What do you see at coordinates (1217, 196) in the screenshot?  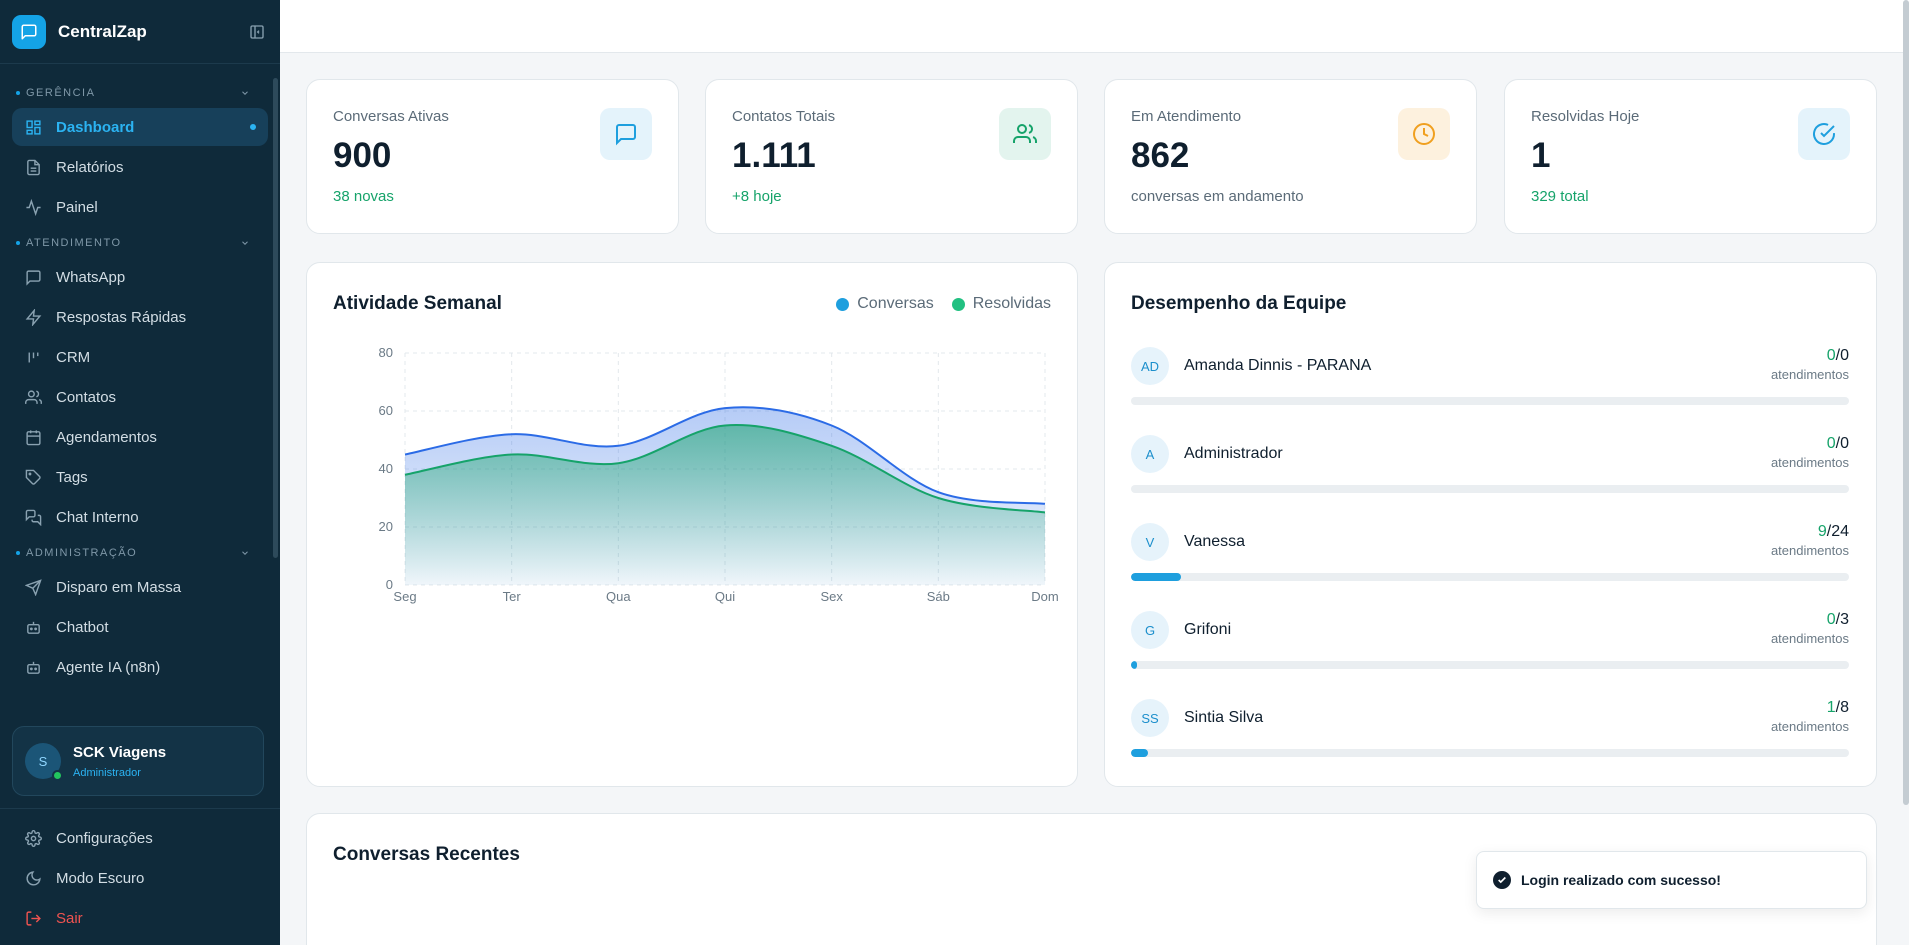 I see `stat-sub: conversas em andamento` at bounding box center [1217, 196].